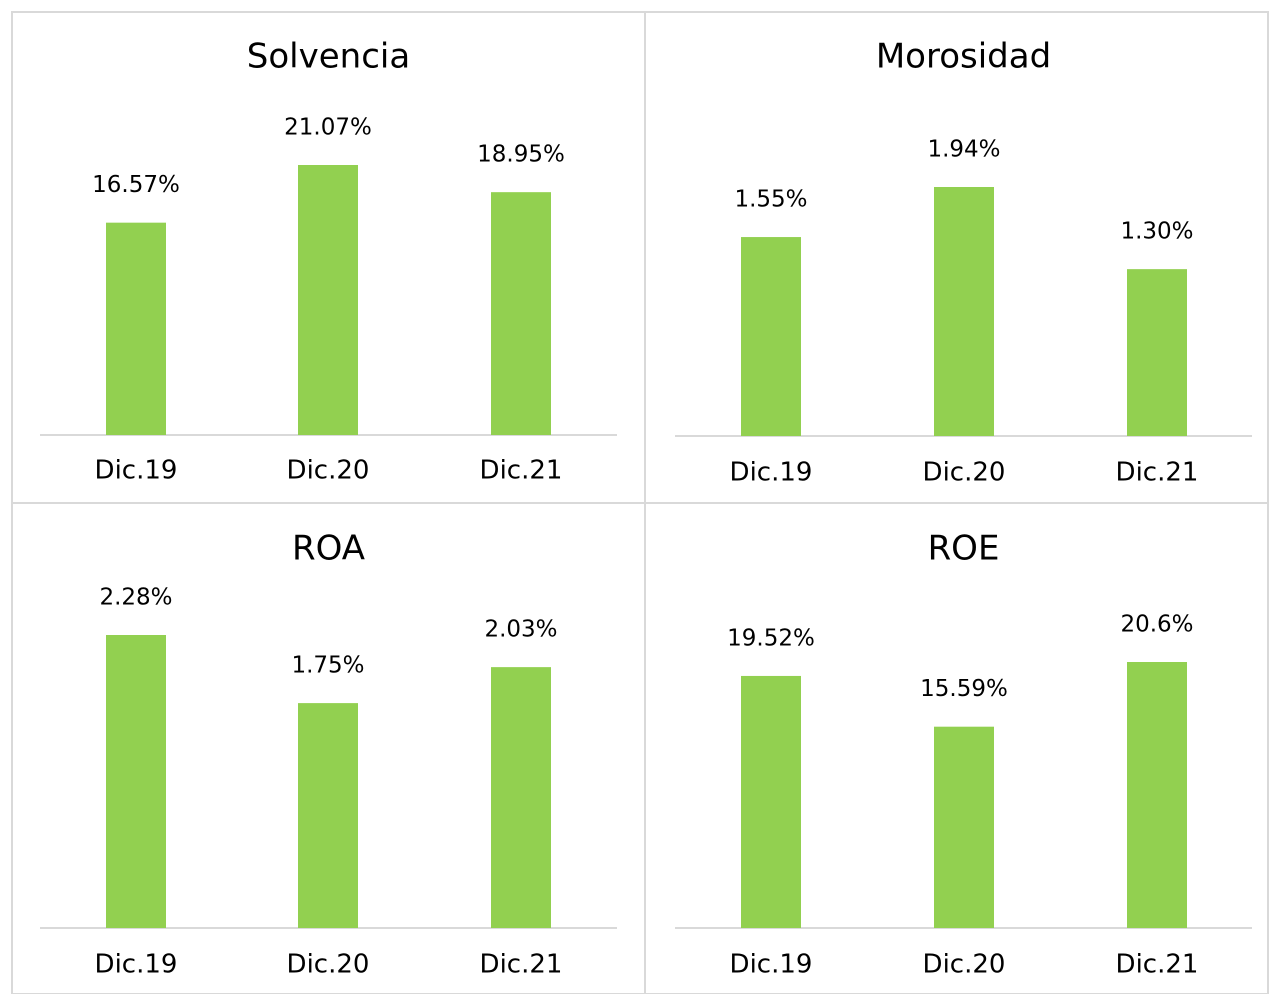 The image size is (1269, 994). Describe the element at coordinates (328, 57) in the screenshot. I see `chart-title: Solvencia` at that location.